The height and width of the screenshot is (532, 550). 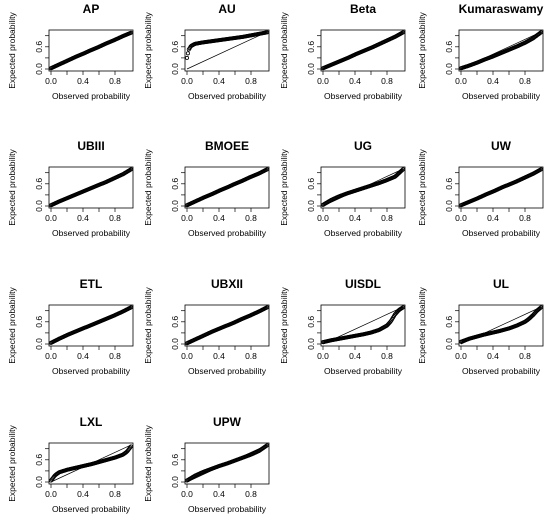 What do you see at coordinates (227, 422) in the screenshot?
I see `panel-title: UPW` at bounding box center [227, 422].